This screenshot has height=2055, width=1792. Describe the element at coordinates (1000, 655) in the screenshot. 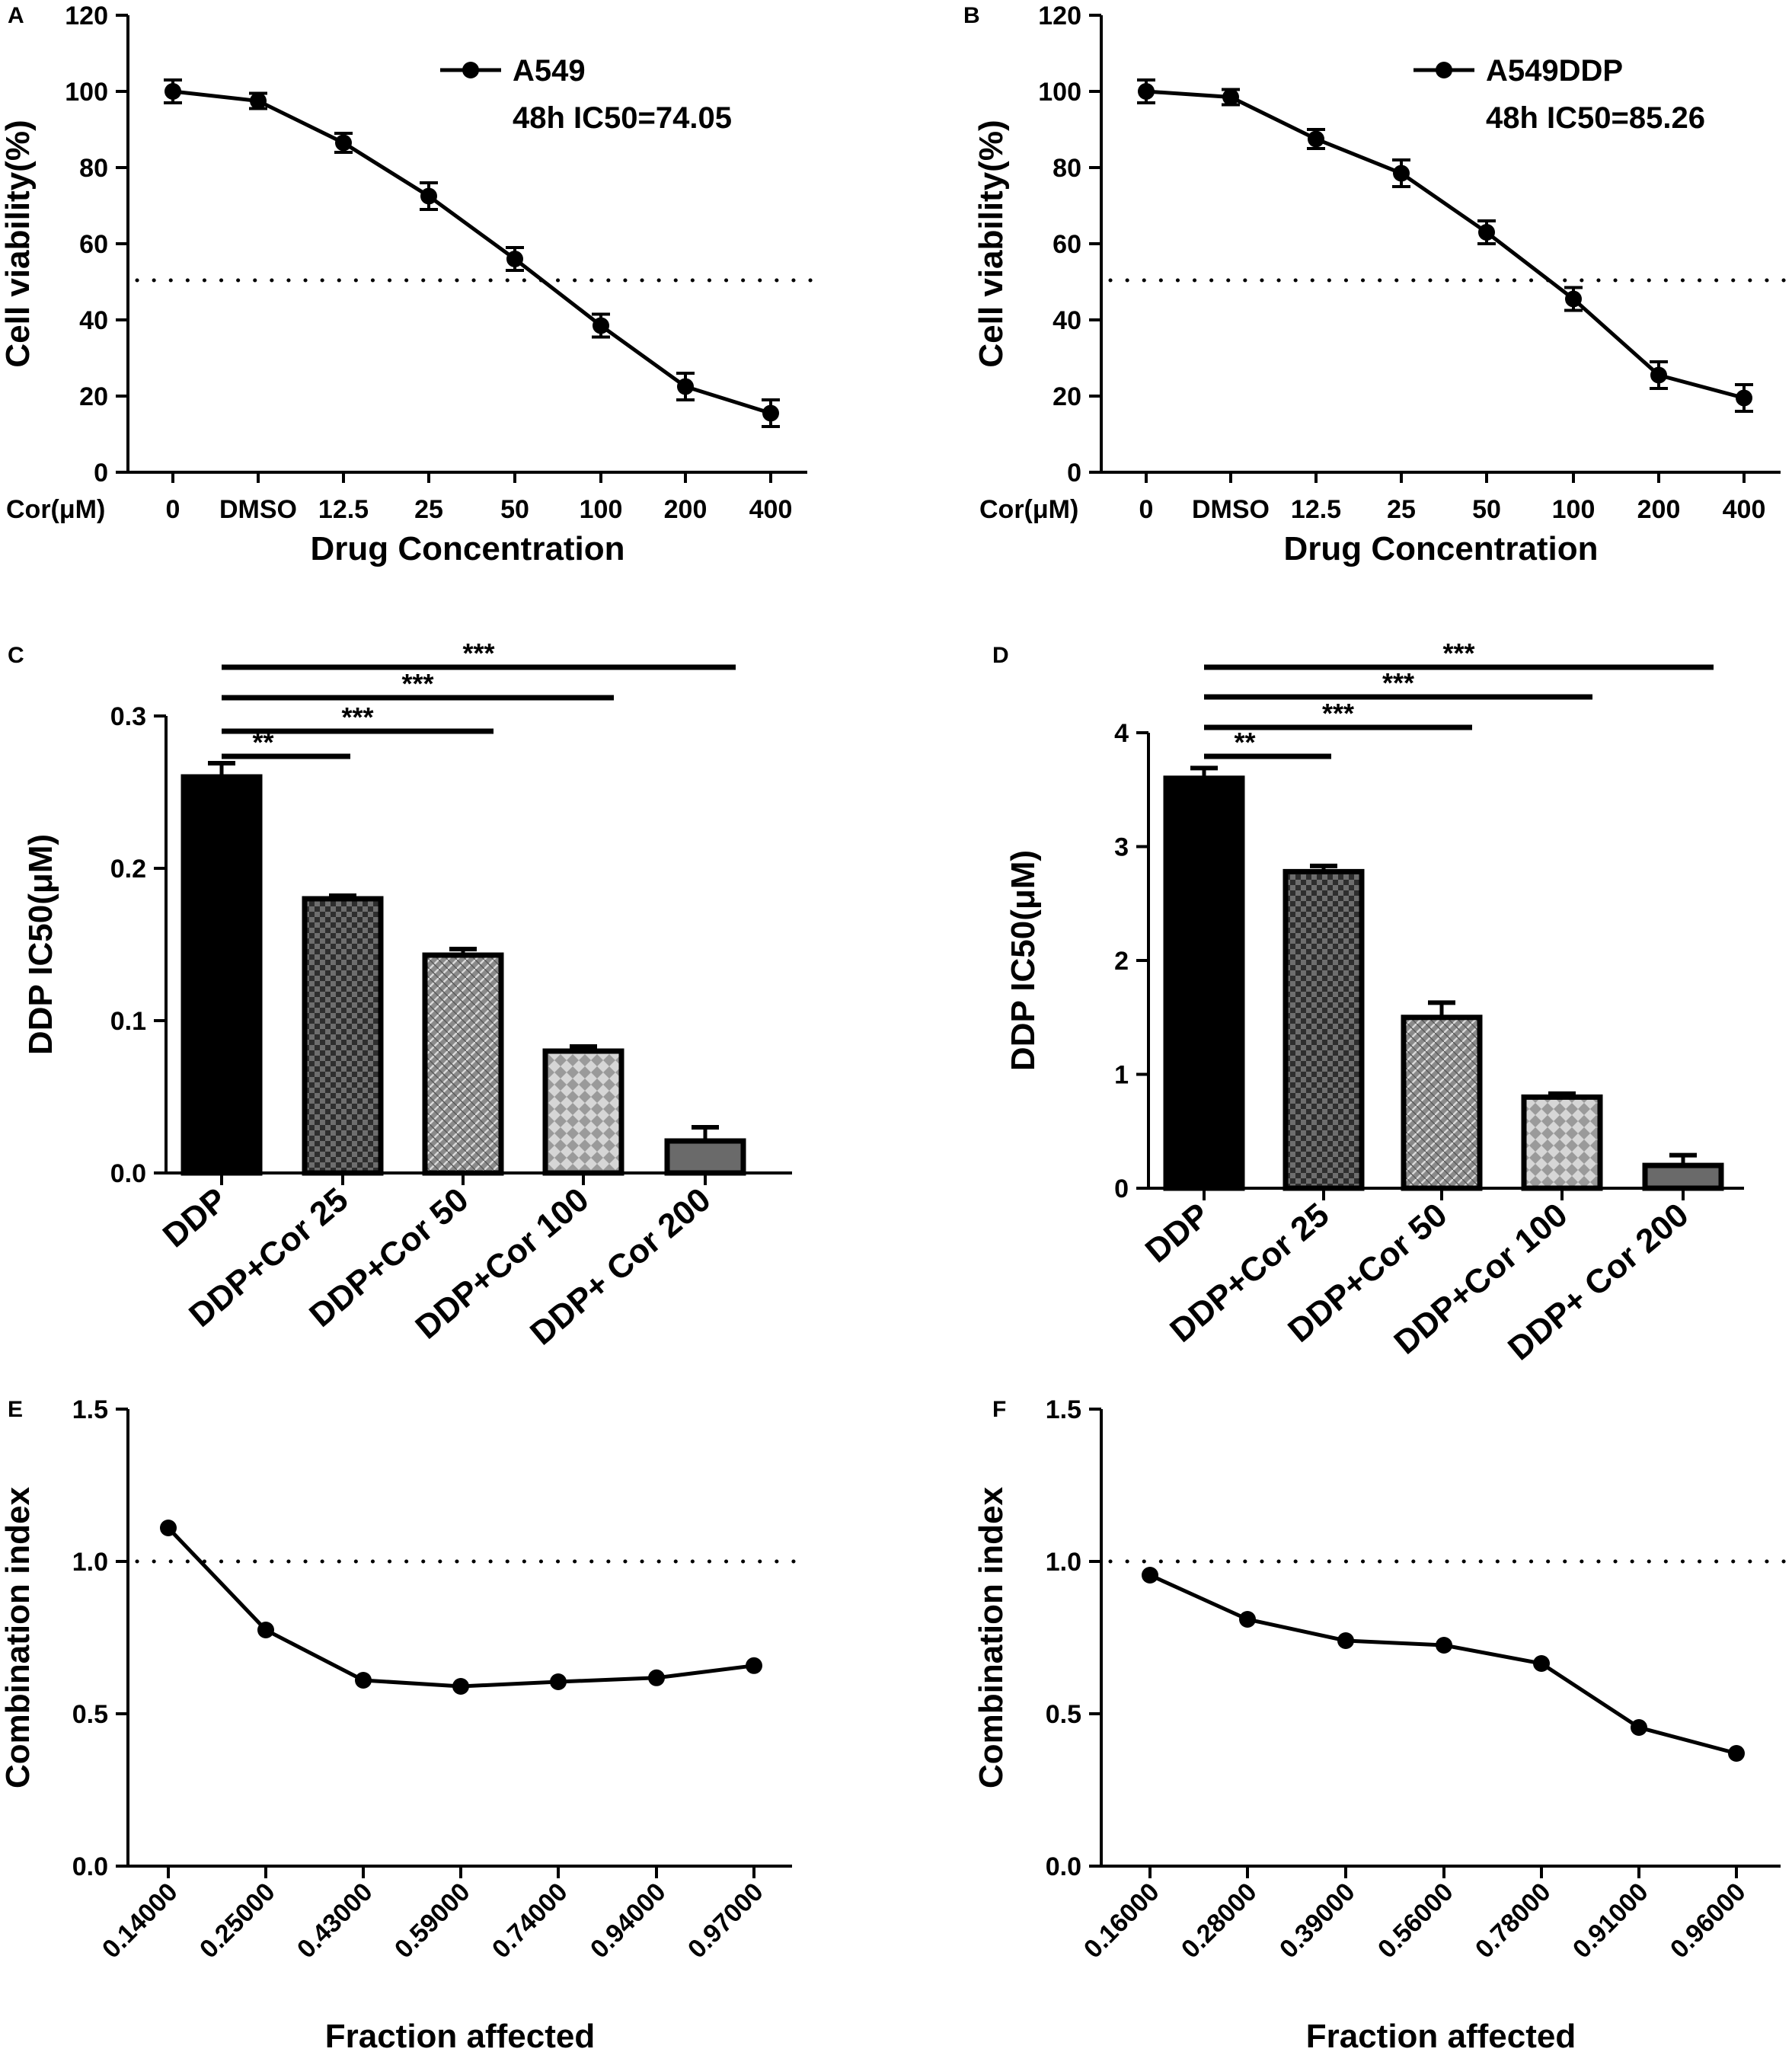

I see `panel-letter: D` at that location.